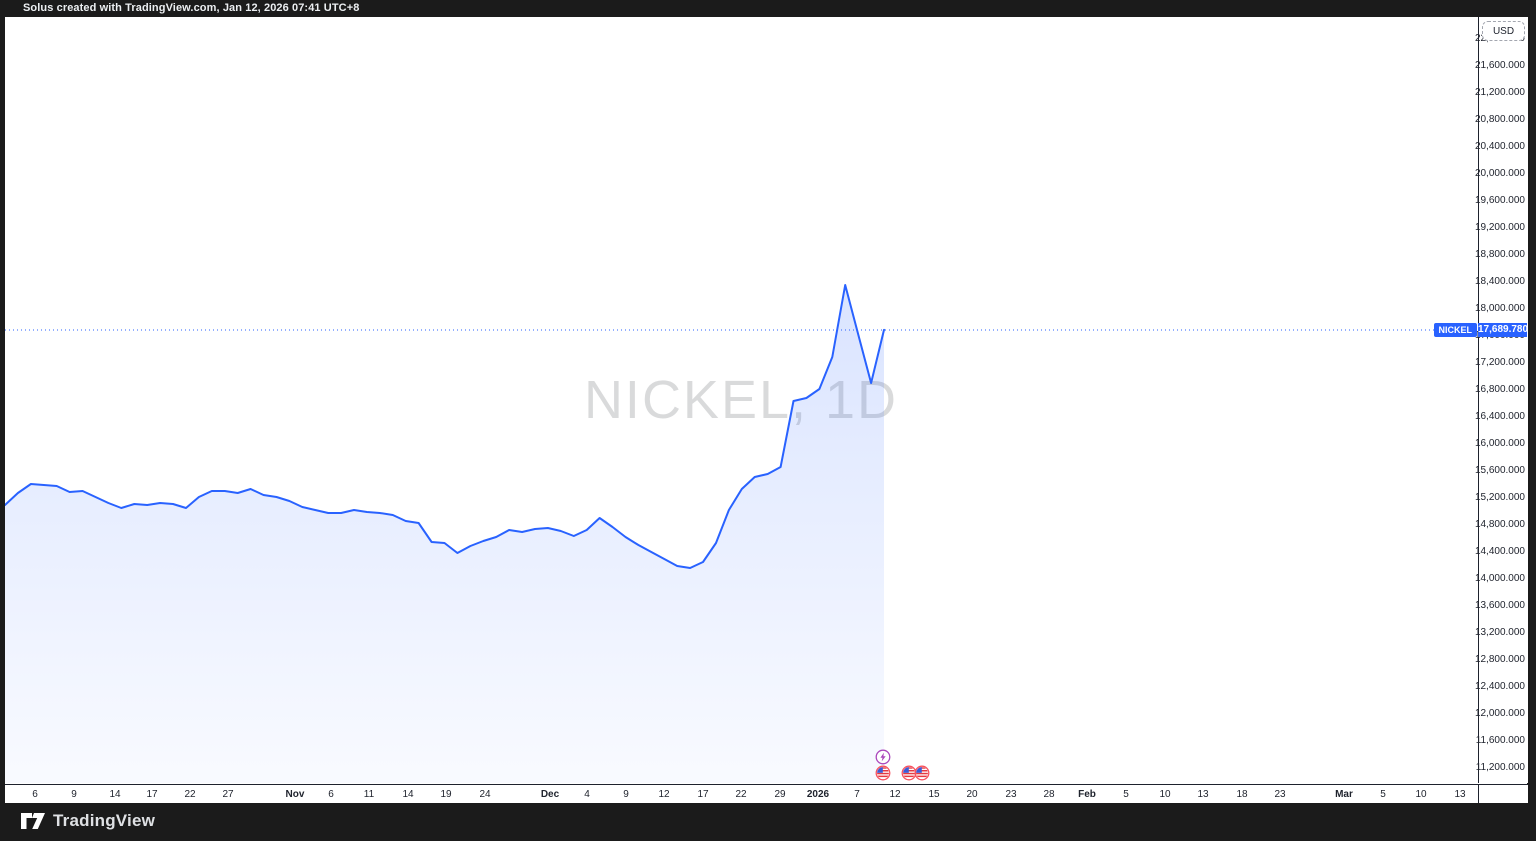  I want to click on time-tick: 15, so click(934, 794).